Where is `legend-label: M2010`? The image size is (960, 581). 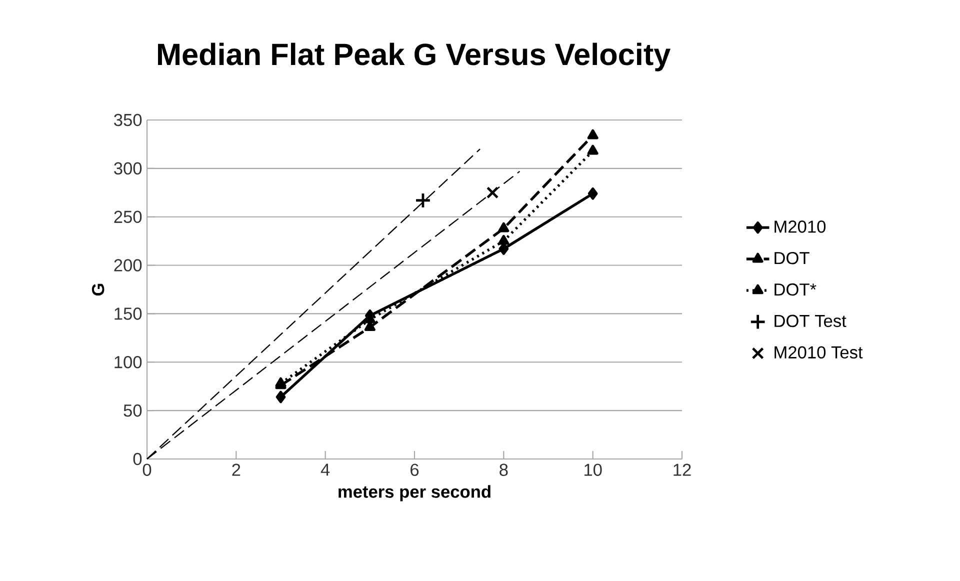
legend-label: M2010 is located at coordinates (800, 226).